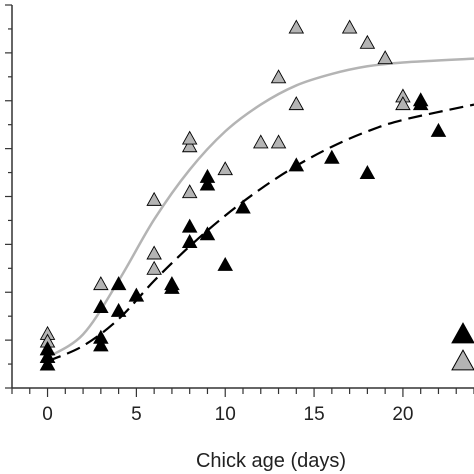  Describe the element at coordinates (314, 414) in the screenshot. I see `x-tick-label: 15` at that location.